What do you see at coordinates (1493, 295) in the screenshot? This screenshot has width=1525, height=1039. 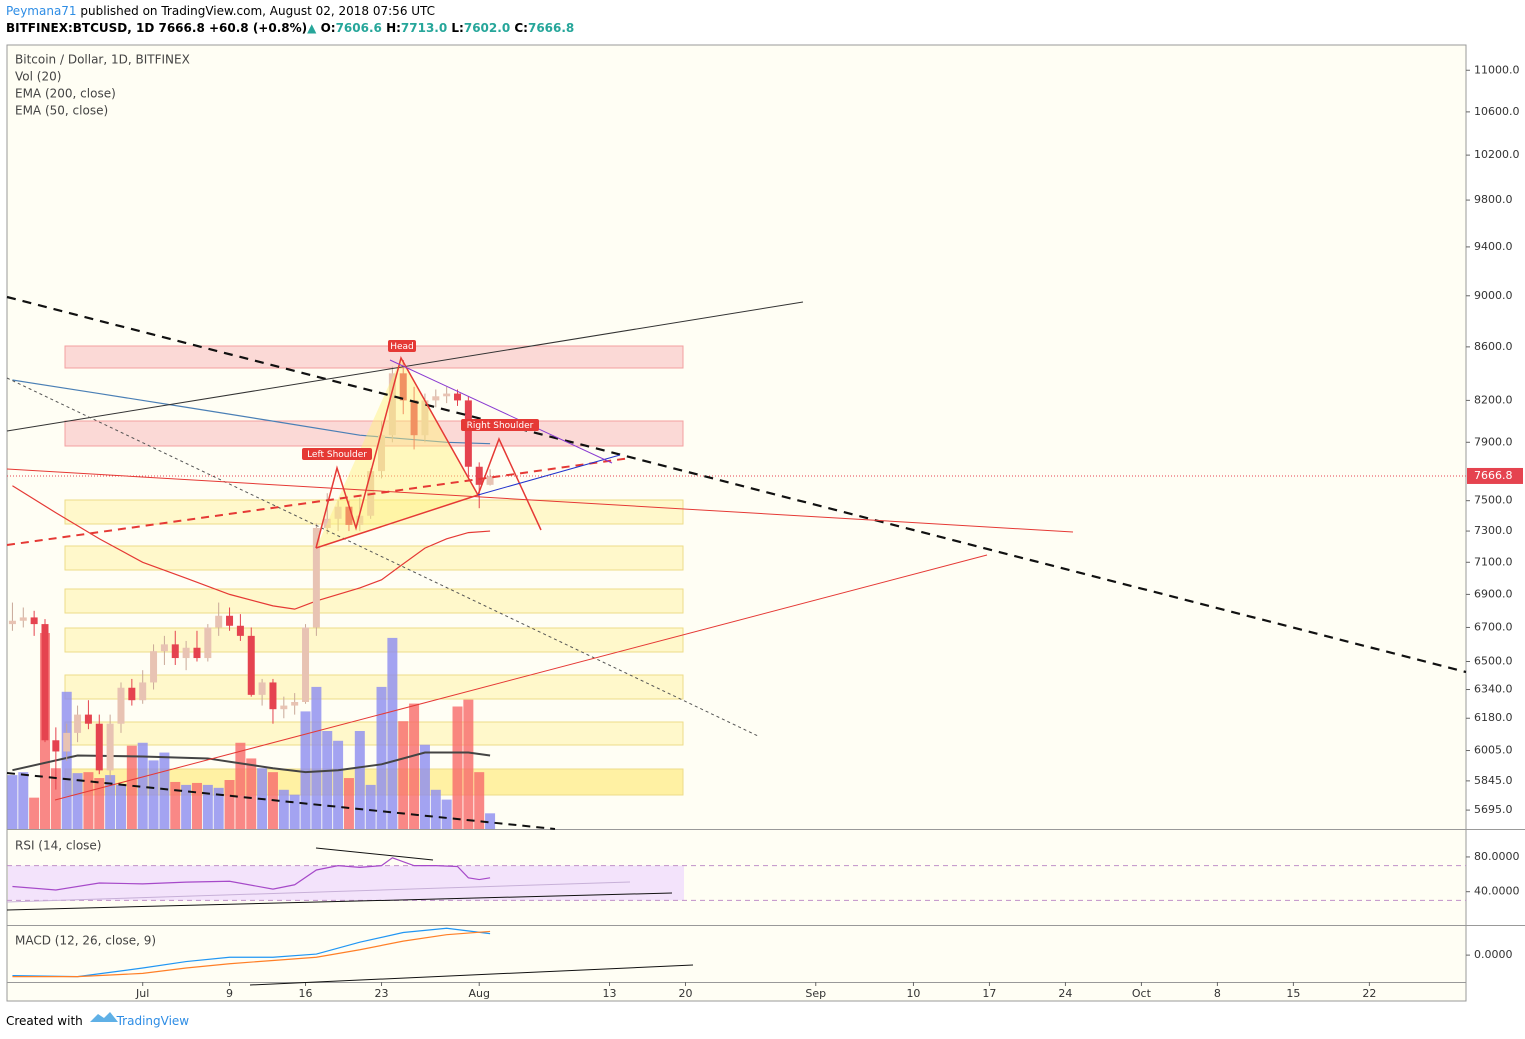 I see `y-tick-label: 9000.0` at bounding box center [1493, 295].